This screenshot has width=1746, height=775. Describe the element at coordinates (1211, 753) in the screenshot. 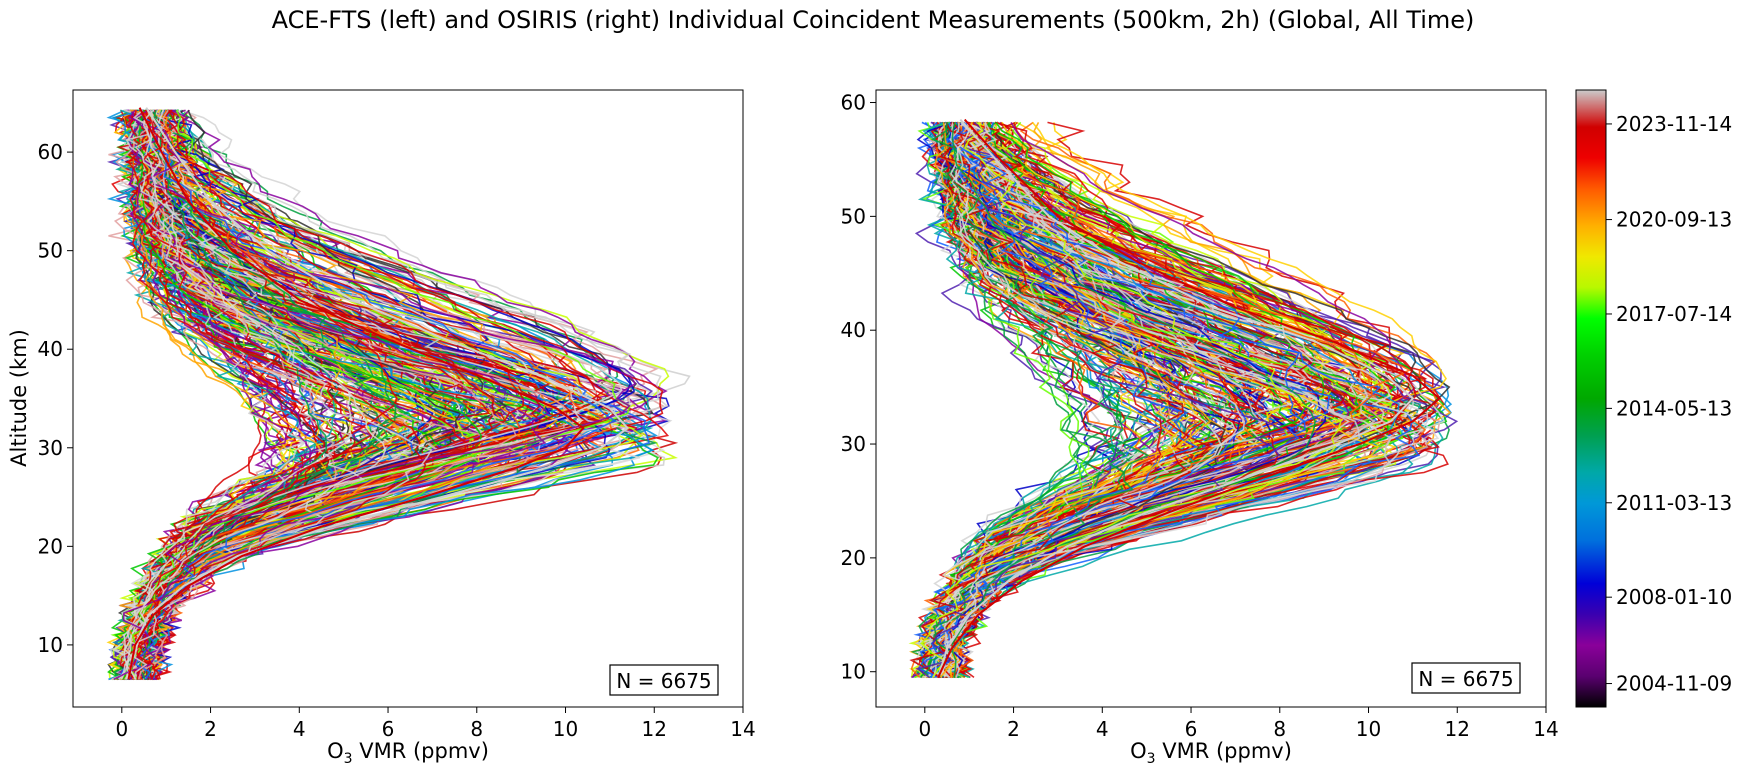

I see `right-x-axis-label: O3 VMR (ppmv)` at that location.